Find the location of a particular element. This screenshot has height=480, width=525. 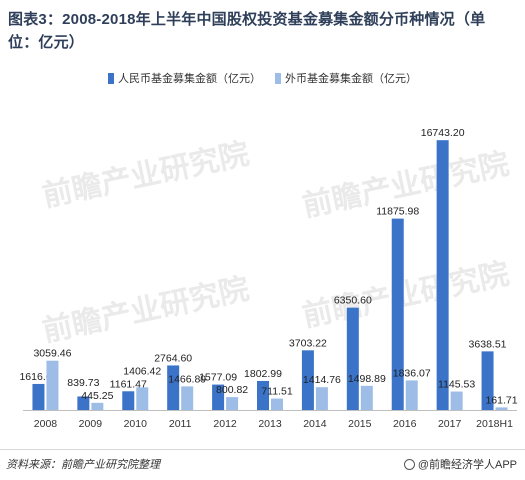

value-label-fx: 1466.89 is located at coordinates (187, 379).